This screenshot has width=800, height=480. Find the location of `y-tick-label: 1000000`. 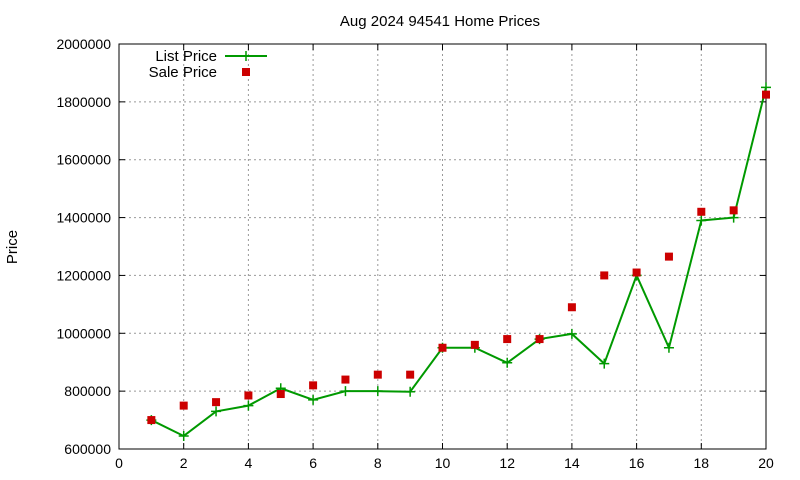

y-tick-label: 1000000 is located at coordinates (83, 333).